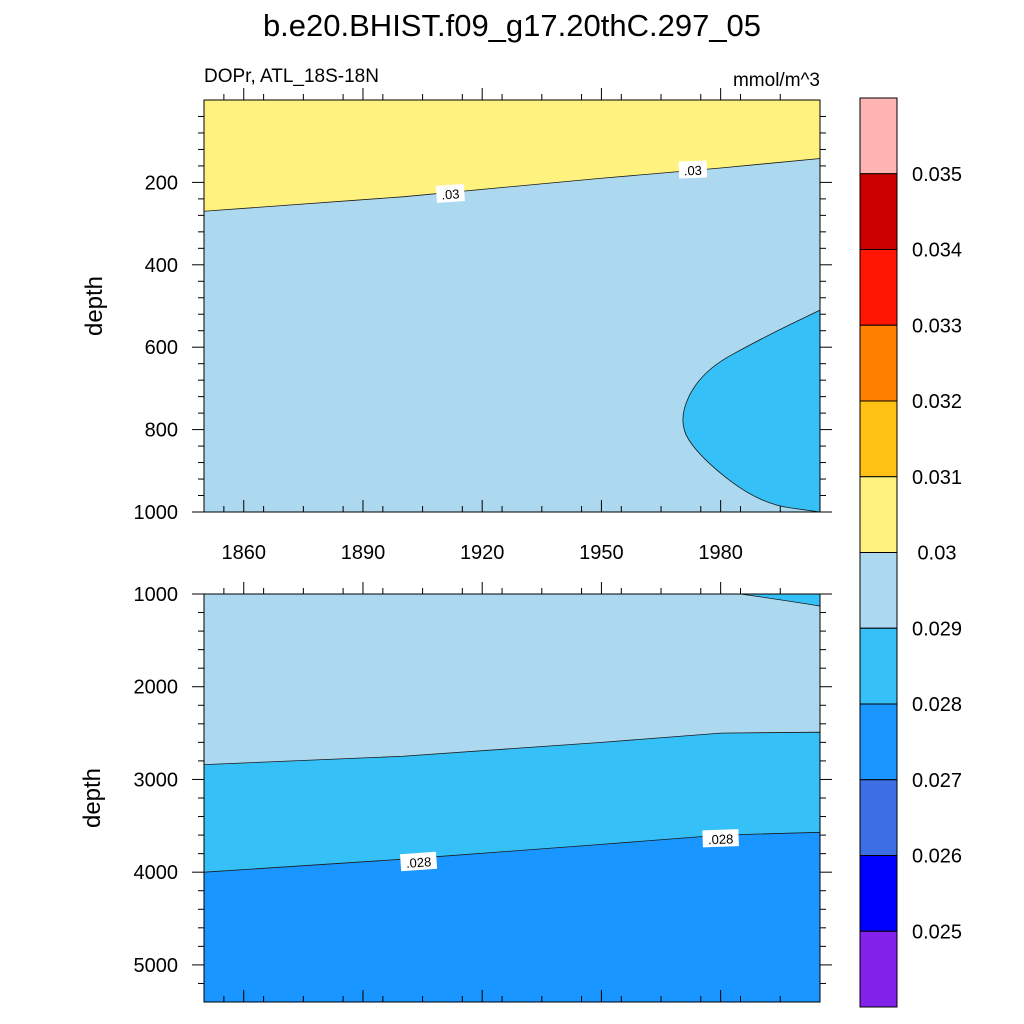  What do you see at coordinates (161, 431) in the screenshot?
I see `y-tick-label: 800` at bounding box center [161, 431].